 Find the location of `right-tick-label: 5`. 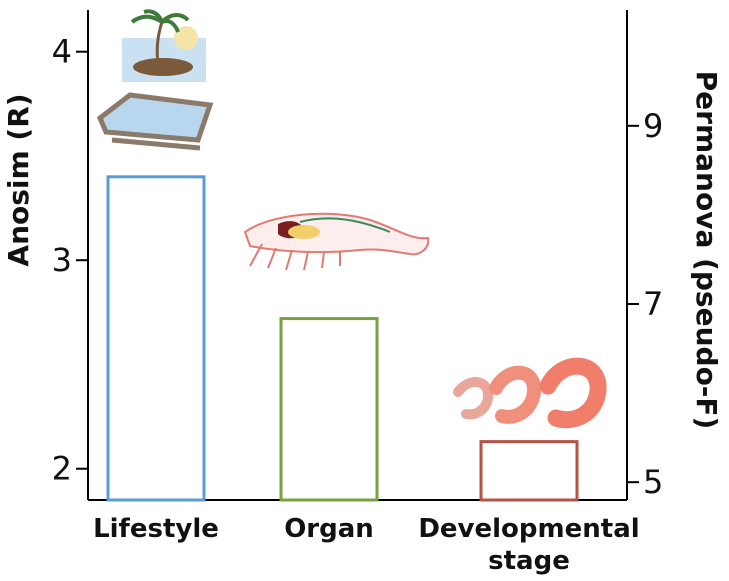

right-tick-label: 5 is located at coordinates (653, 482).